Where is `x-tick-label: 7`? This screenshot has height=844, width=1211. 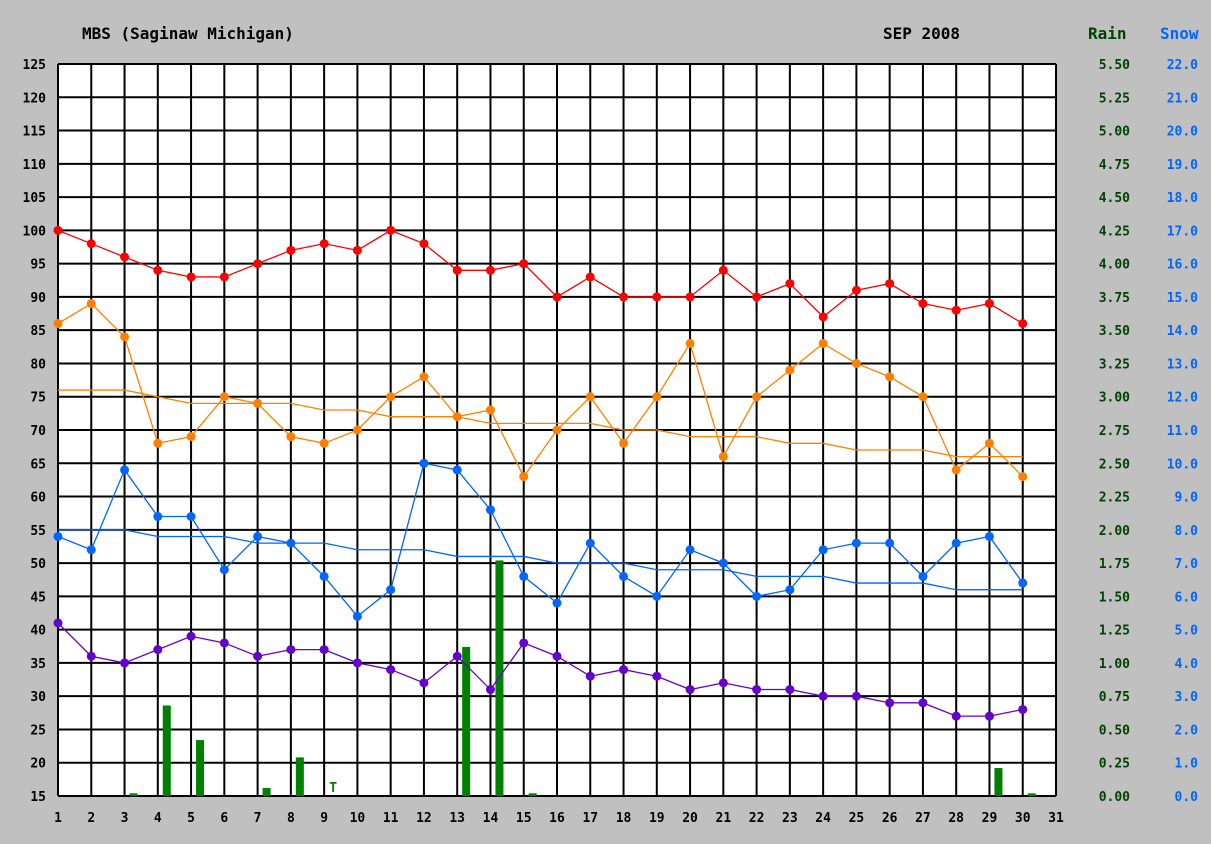 x-tick-label: 7 is located at coordinates (258, 818).